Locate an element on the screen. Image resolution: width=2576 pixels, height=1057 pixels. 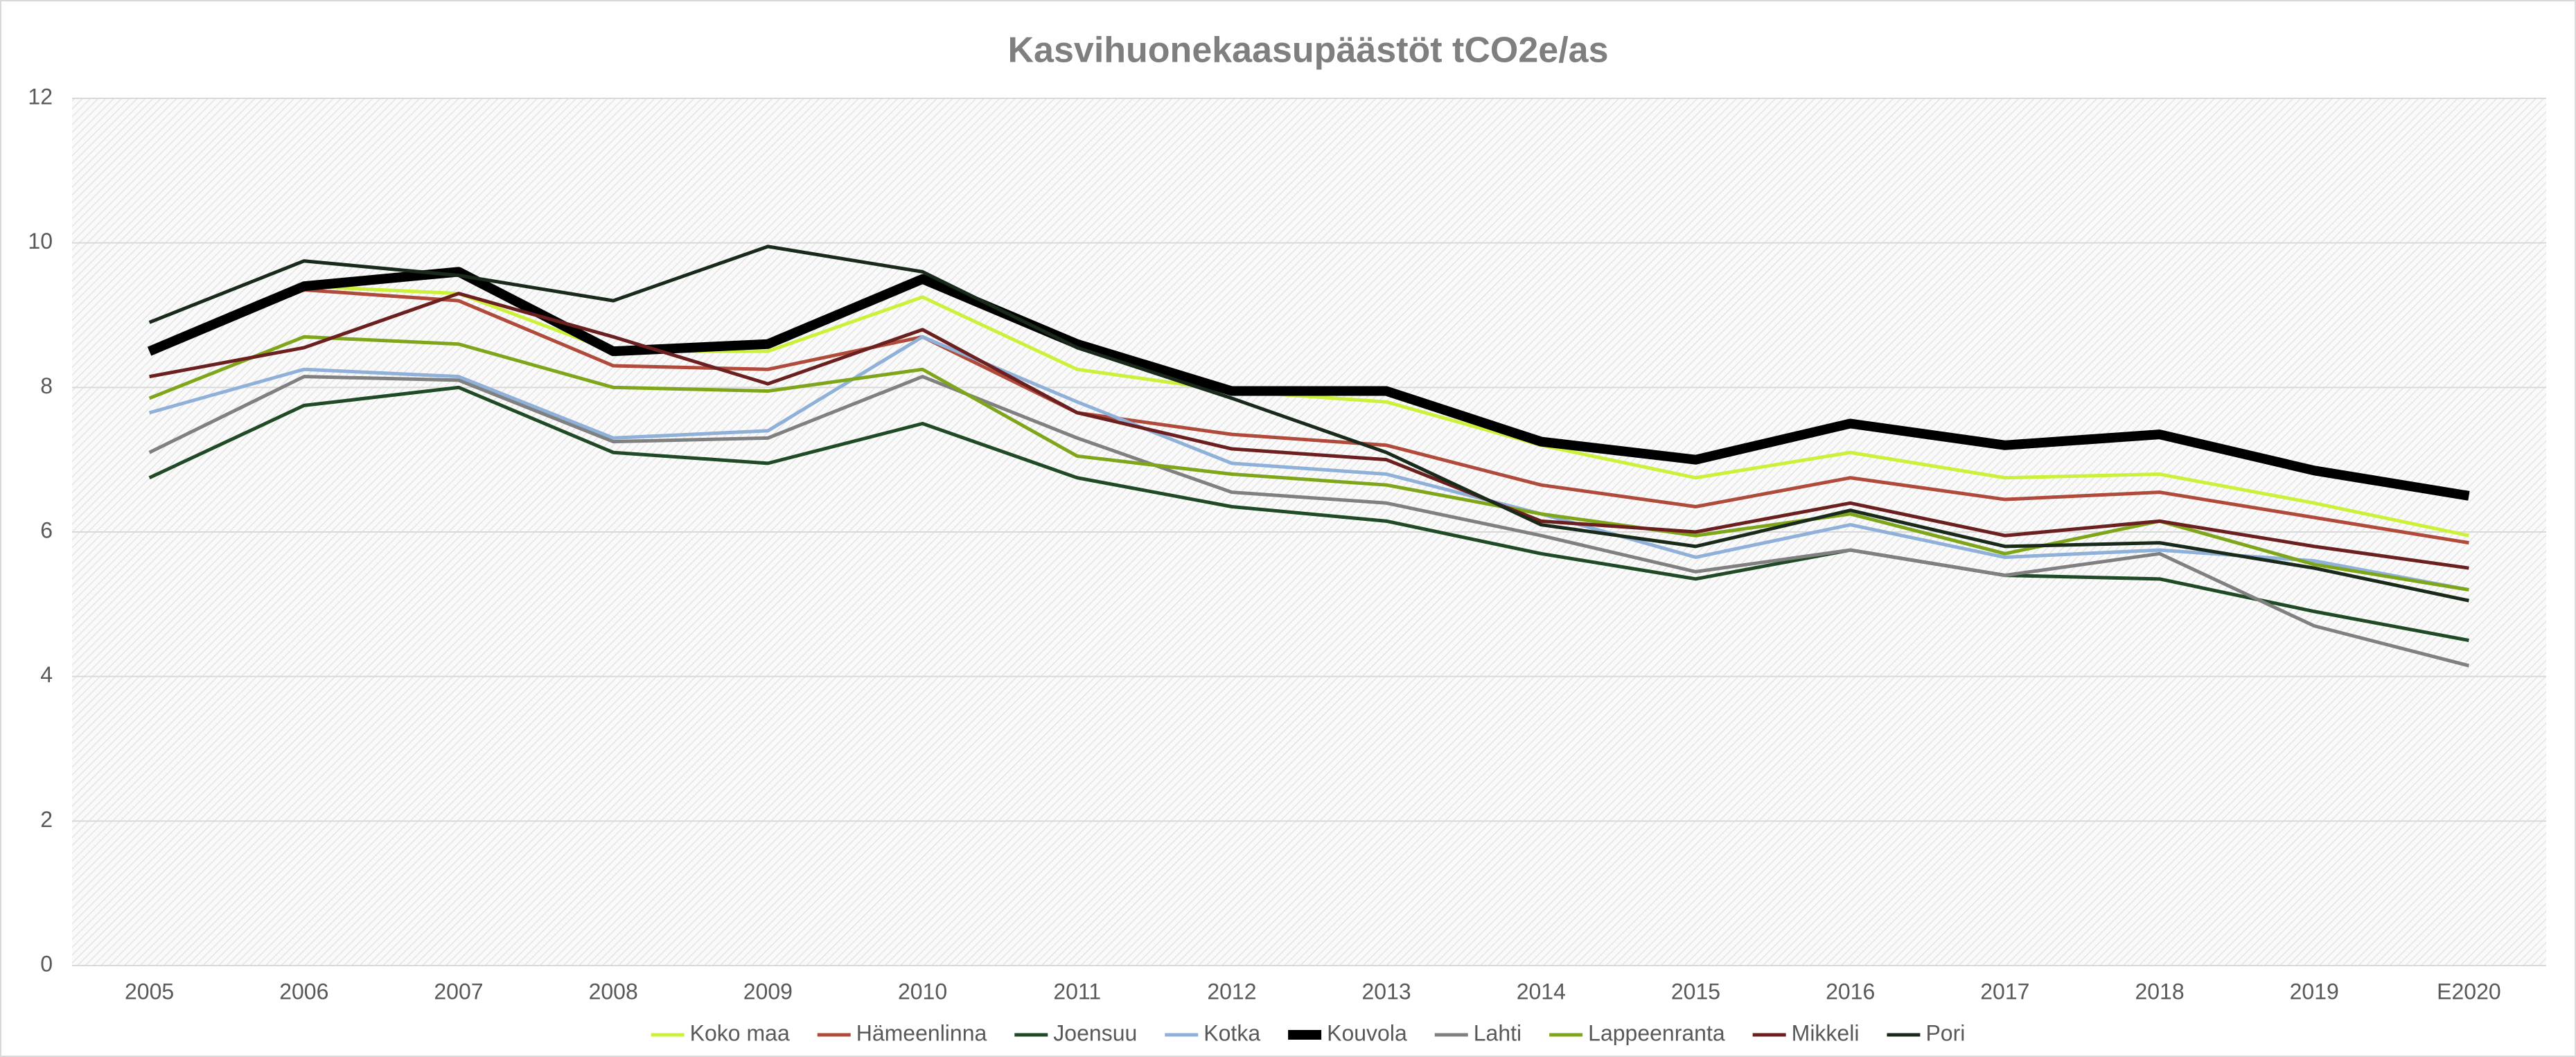
x-tick-label: 2006 is located at coordinates (303, 991).